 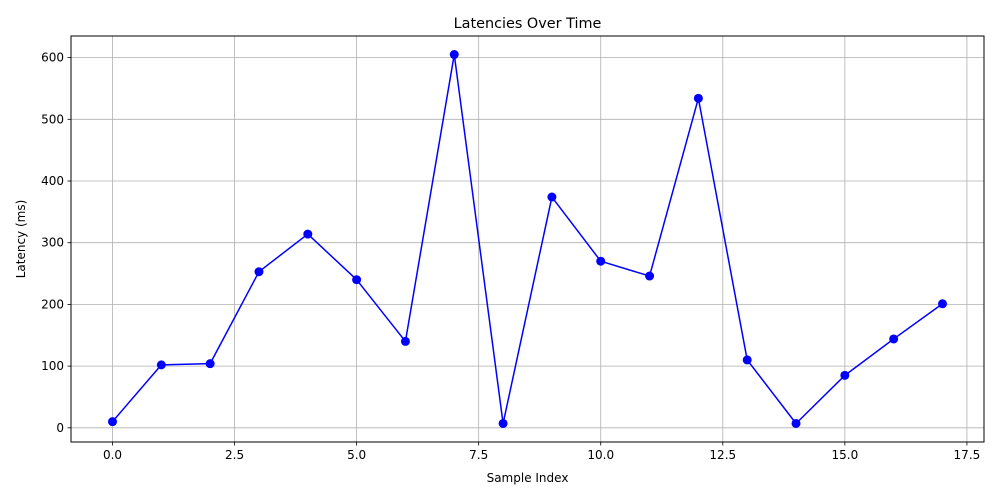 I want to click on x-tick-label: 12.5, so click(x=722, y=455).